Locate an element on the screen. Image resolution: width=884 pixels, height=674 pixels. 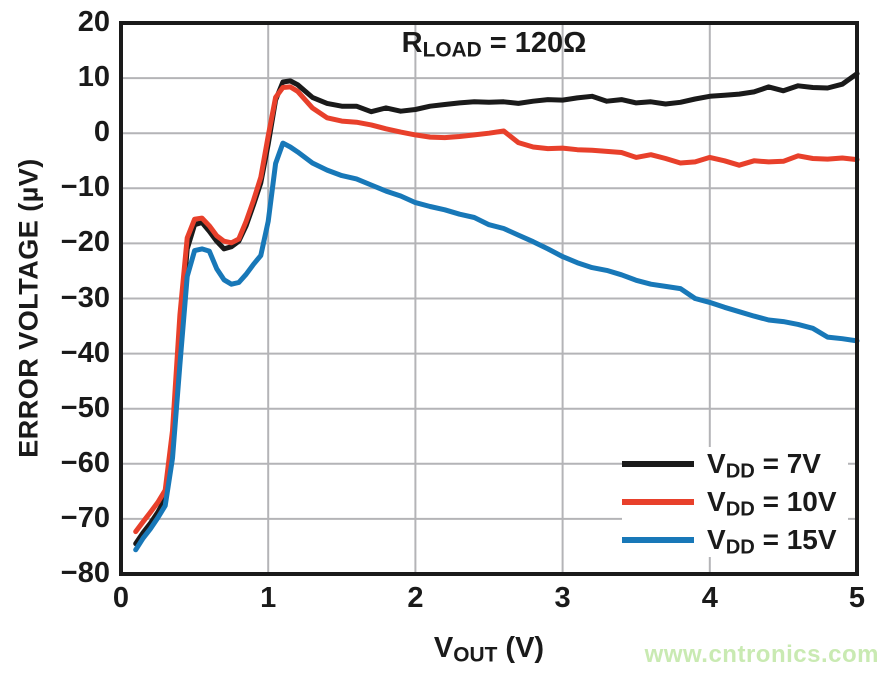
legend-line-sample-7v is located at coordinates (658, 464).